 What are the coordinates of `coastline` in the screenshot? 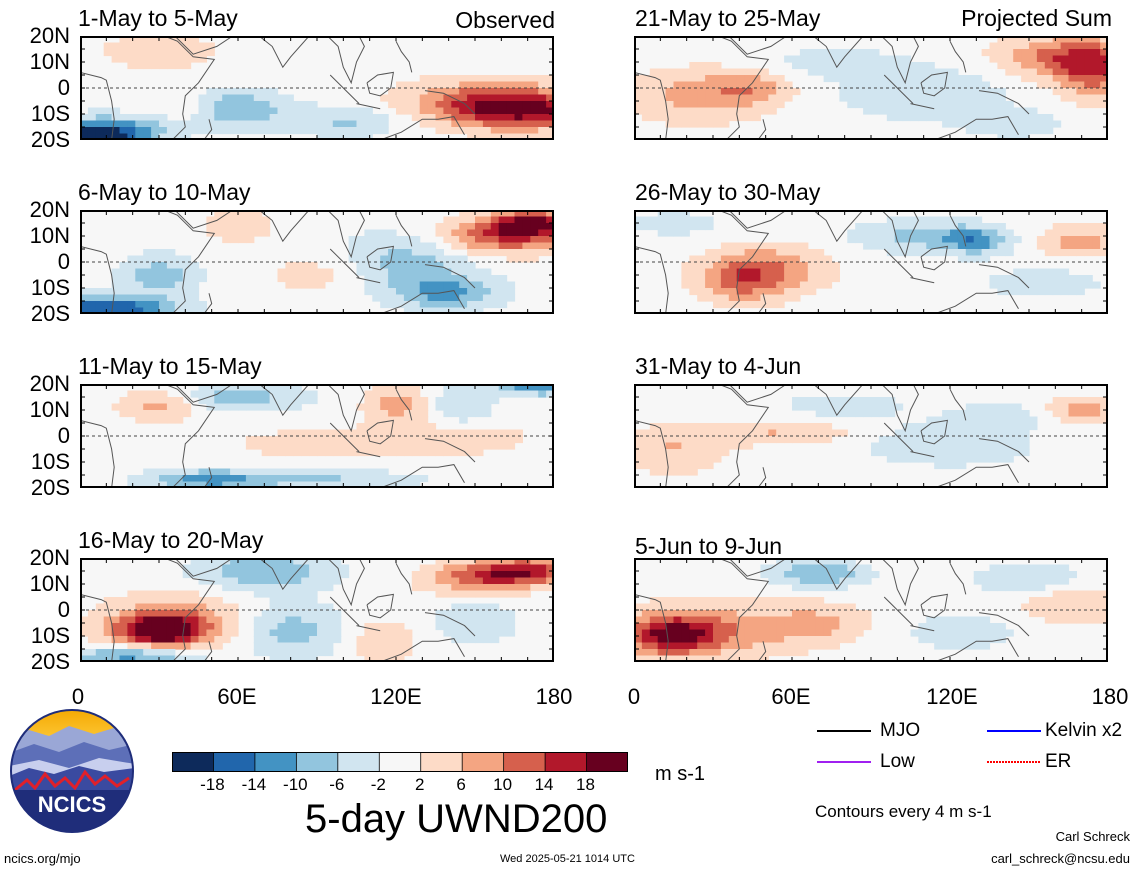 It's located at (344, 89).